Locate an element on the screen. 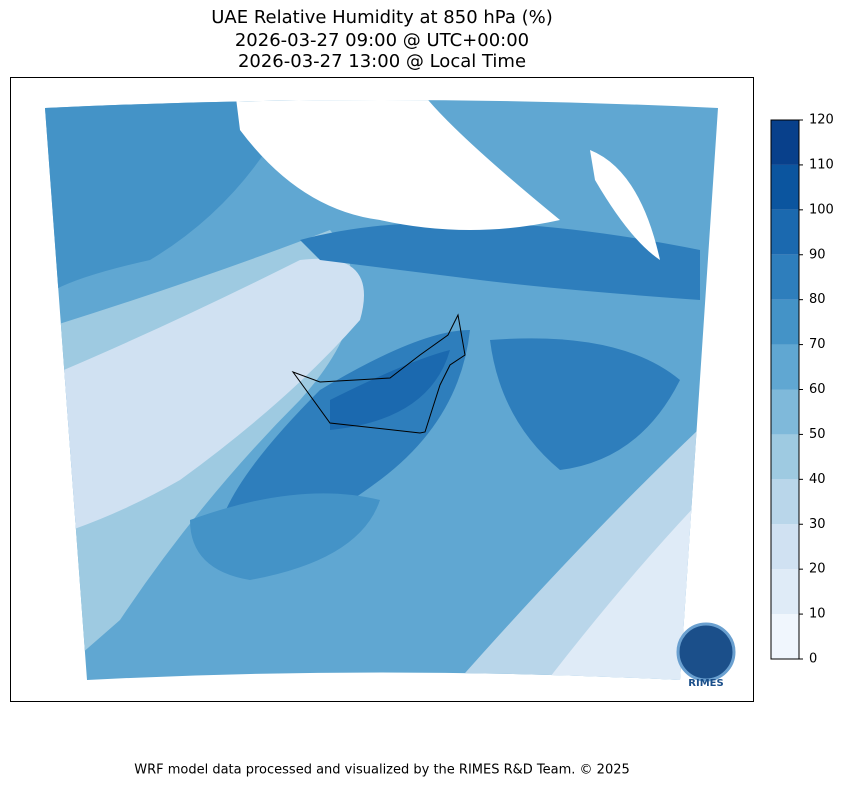  colorbar-tick-label: 10 is located at coordinates (817, 614).